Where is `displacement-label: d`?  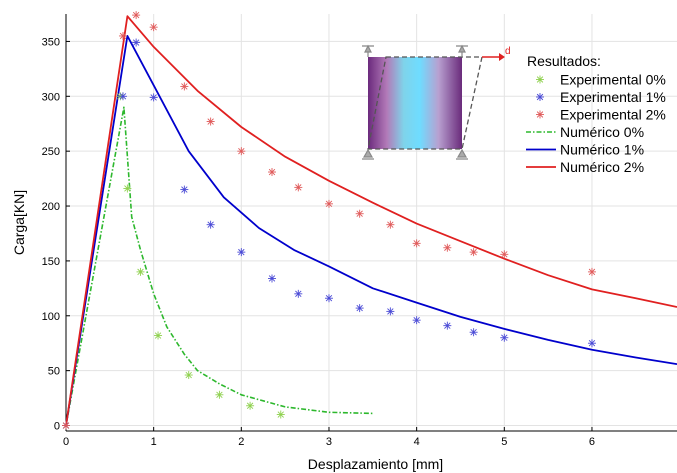 displacement-label: d is located at coordinates (508, 51).